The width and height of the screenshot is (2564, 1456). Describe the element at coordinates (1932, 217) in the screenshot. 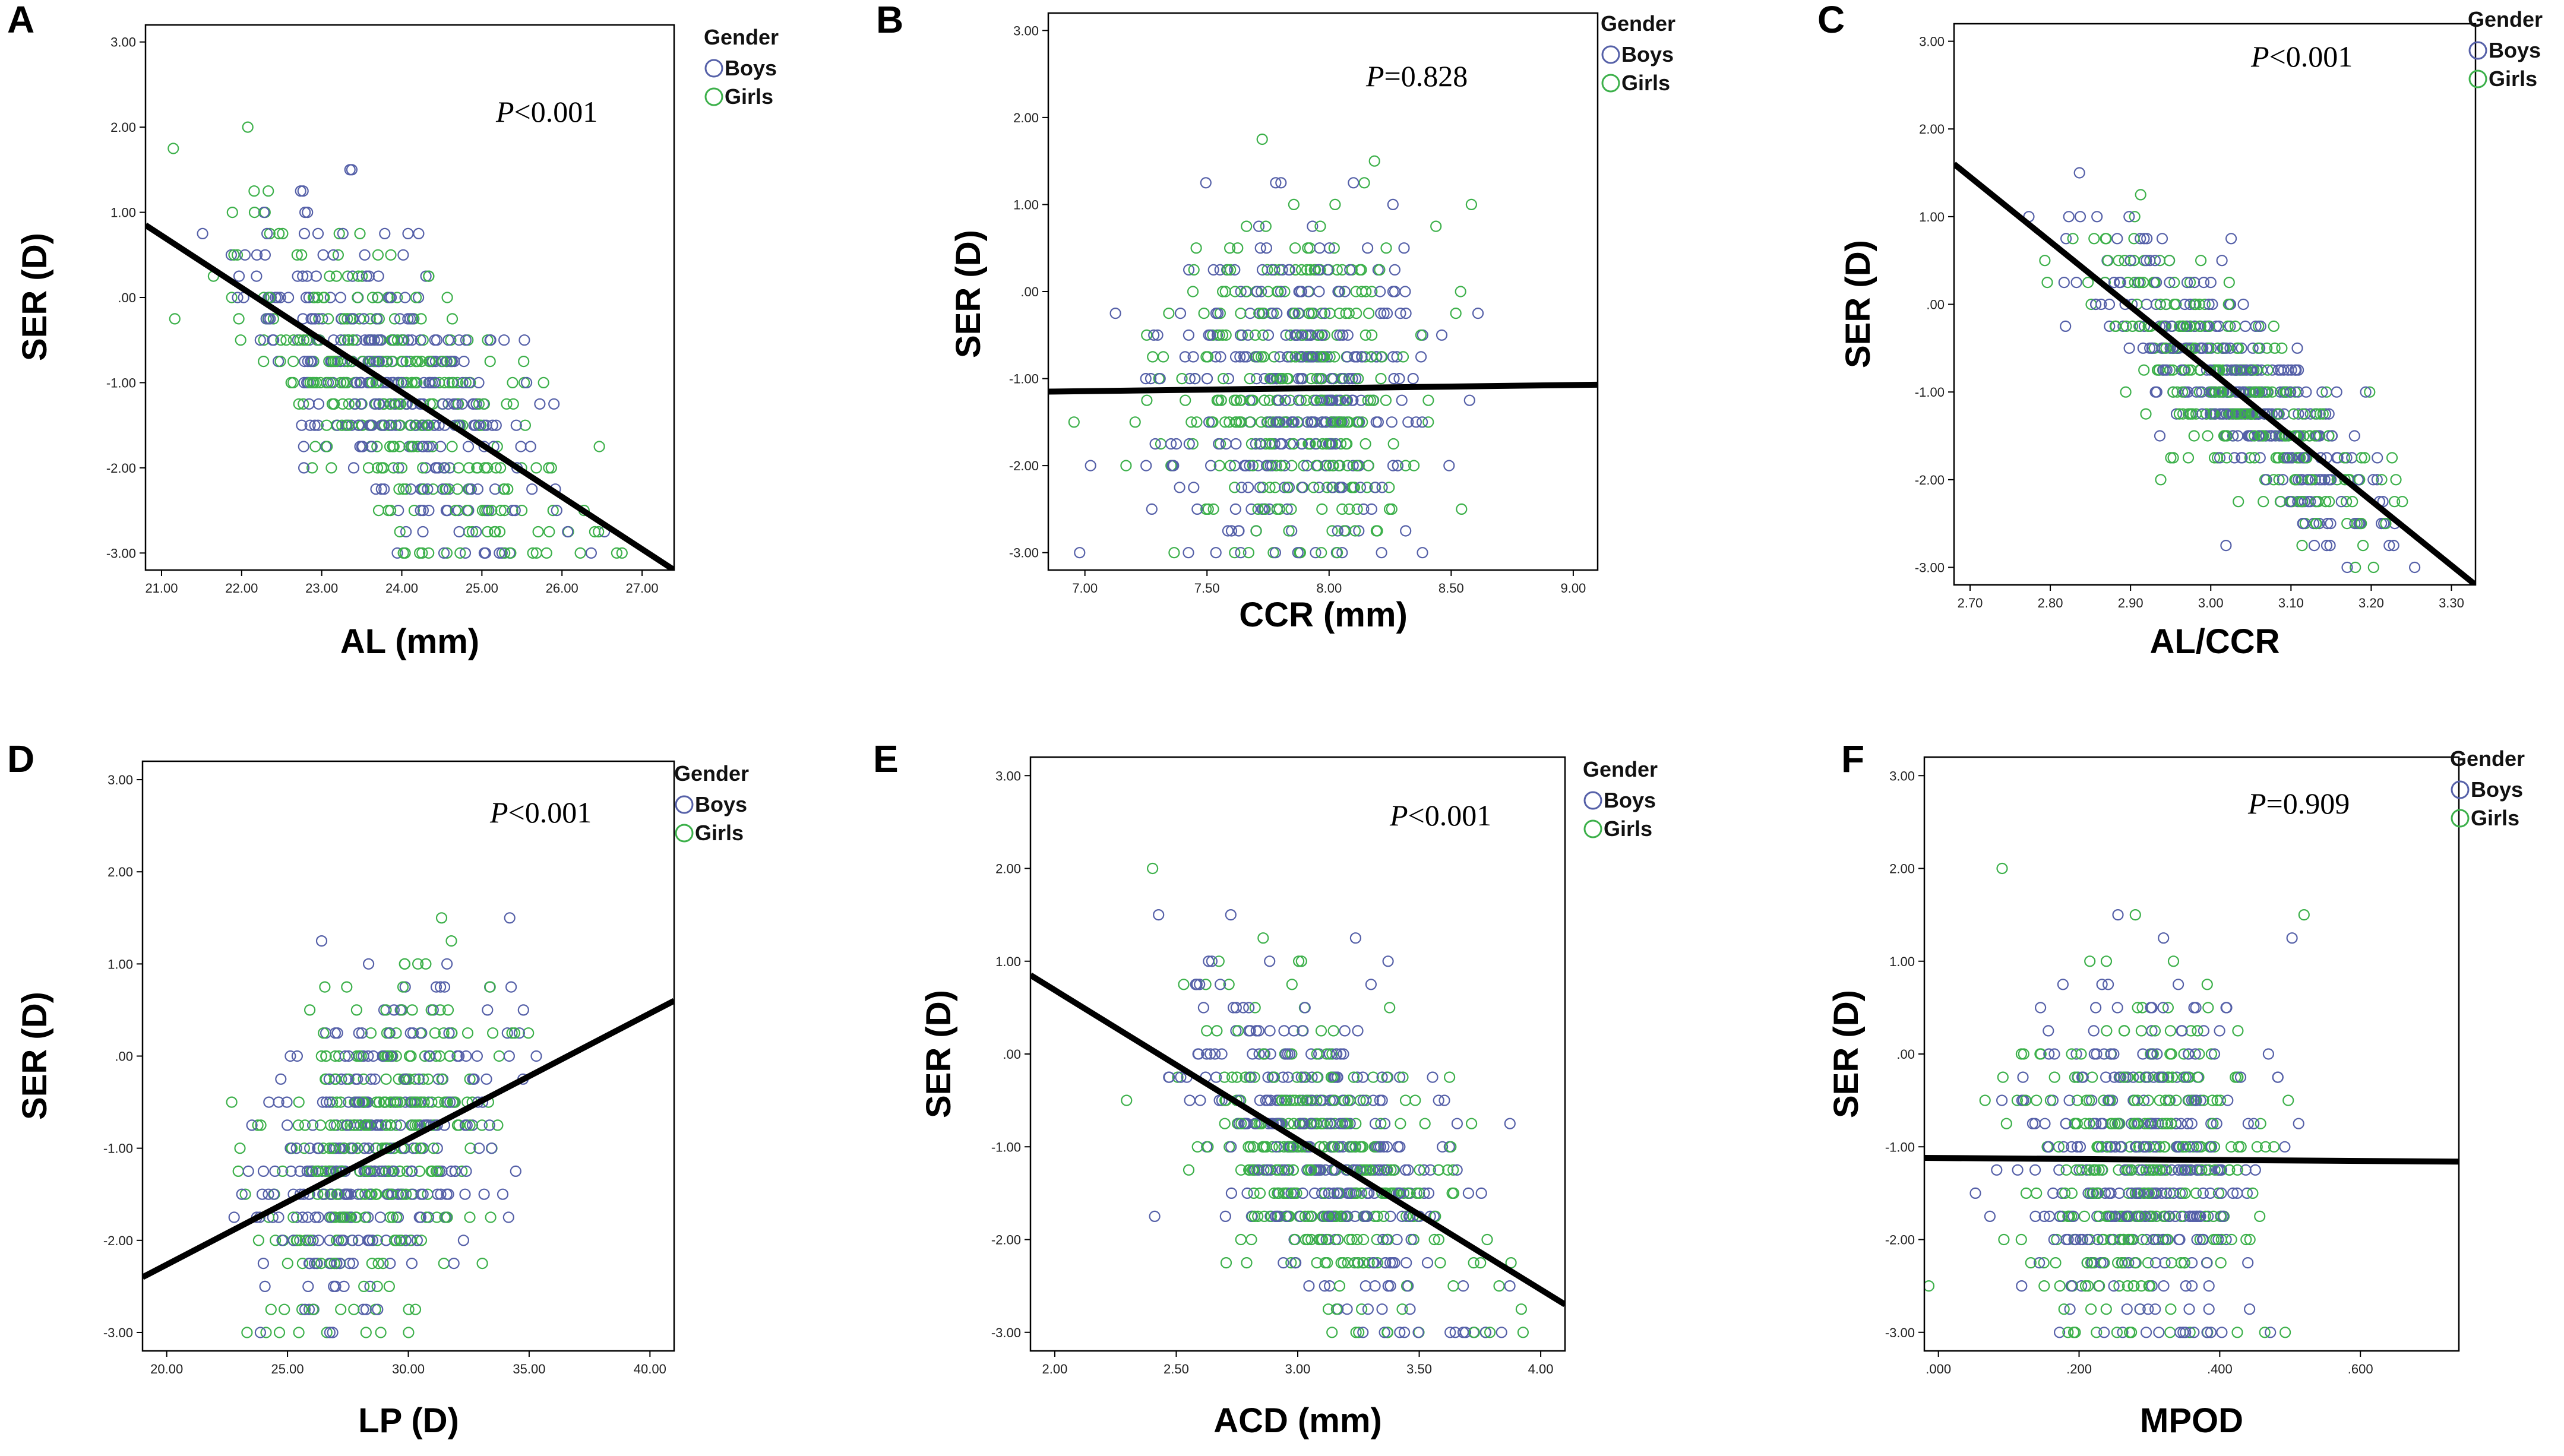

I see `y-tick-label: 1.00` at that location.